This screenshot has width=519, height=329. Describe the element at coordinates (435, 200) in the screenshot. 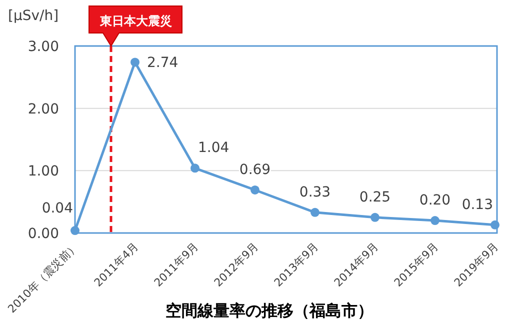

I see `data-label: 0.20` at that location.